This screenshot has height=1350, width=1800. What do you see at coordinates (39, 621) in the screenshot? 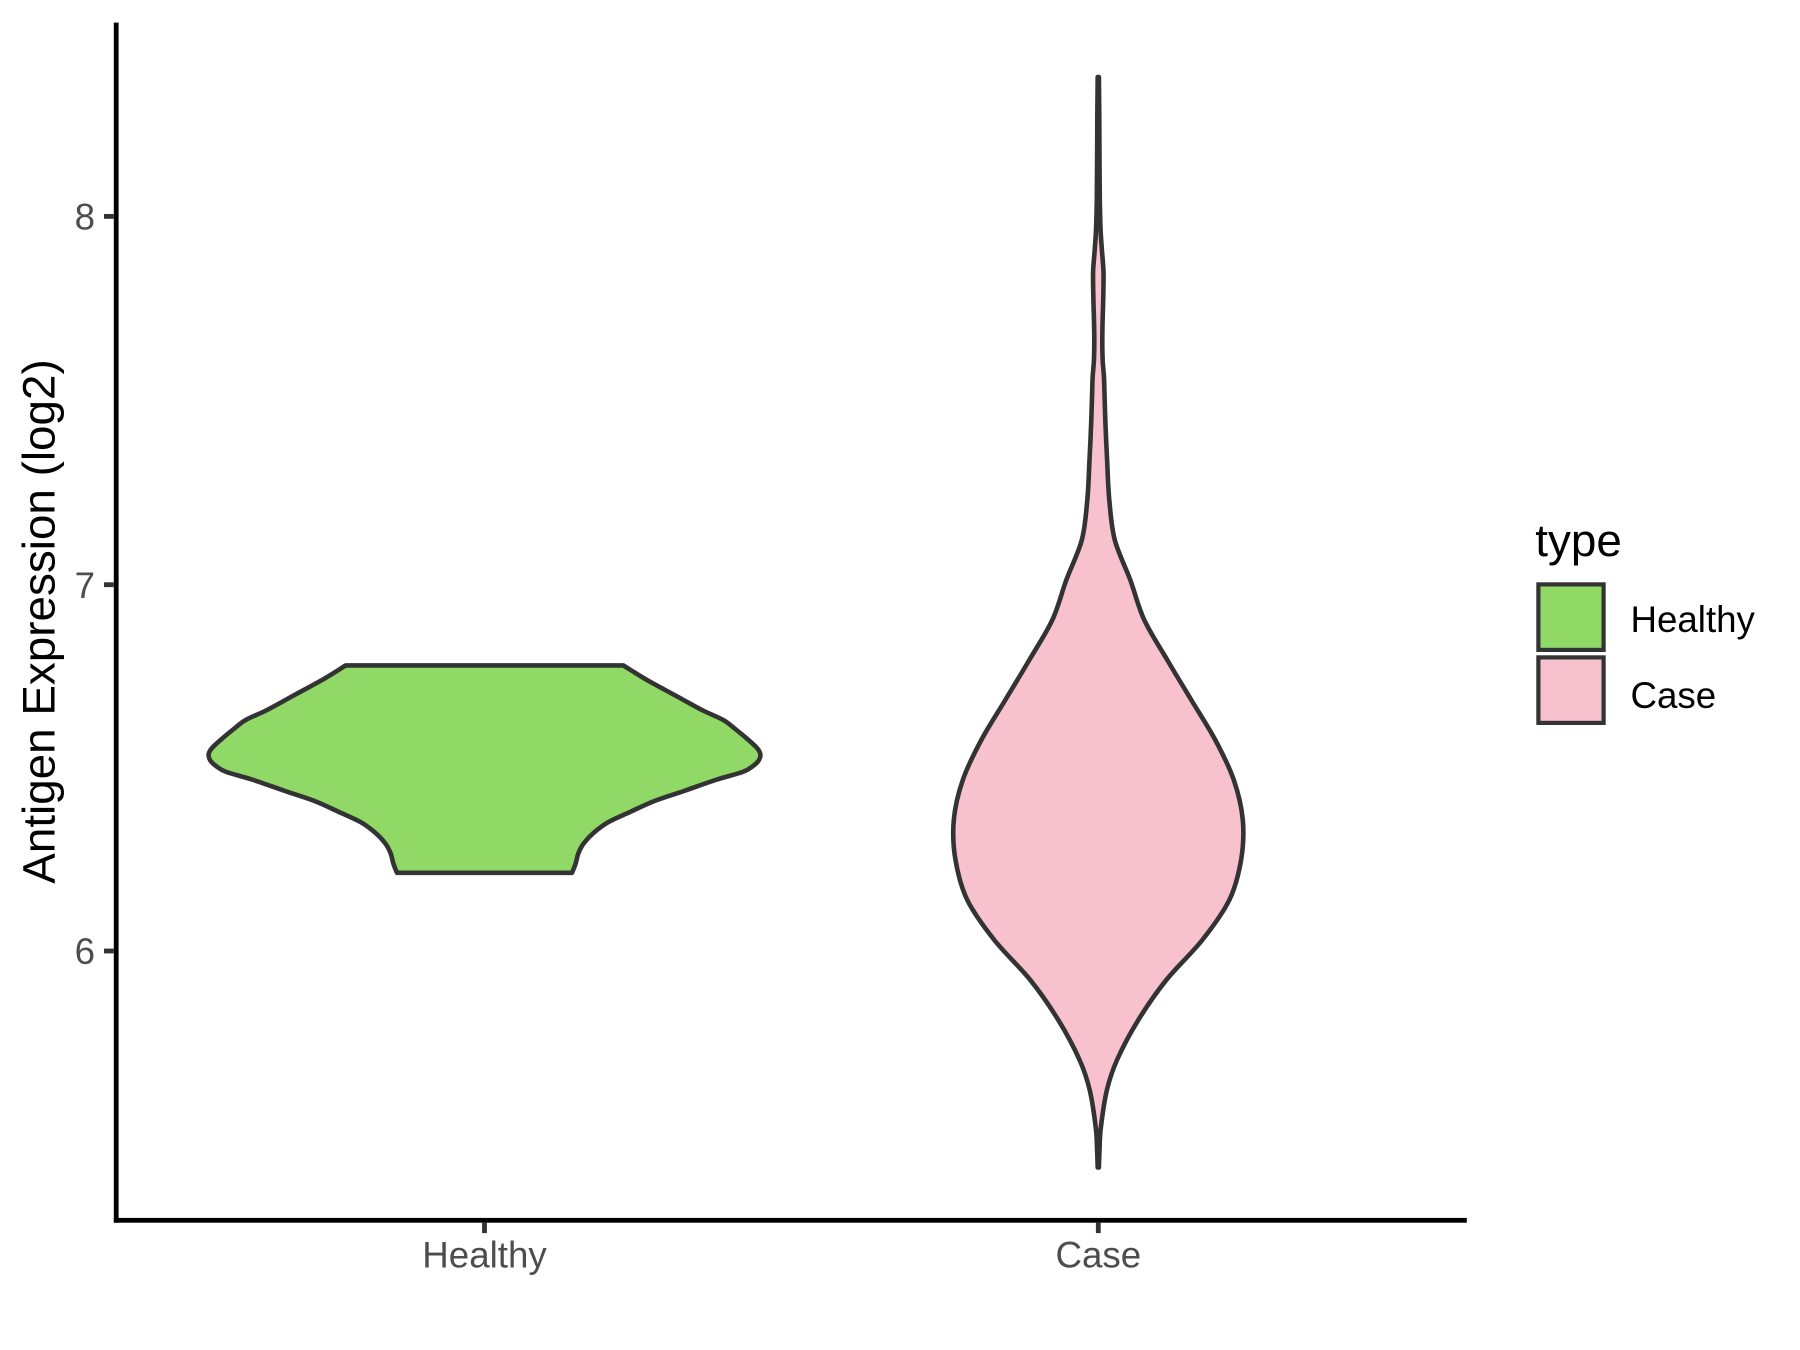
I see `svg-text: Antigen Expression (log2)` at bounding box center [39, 621].